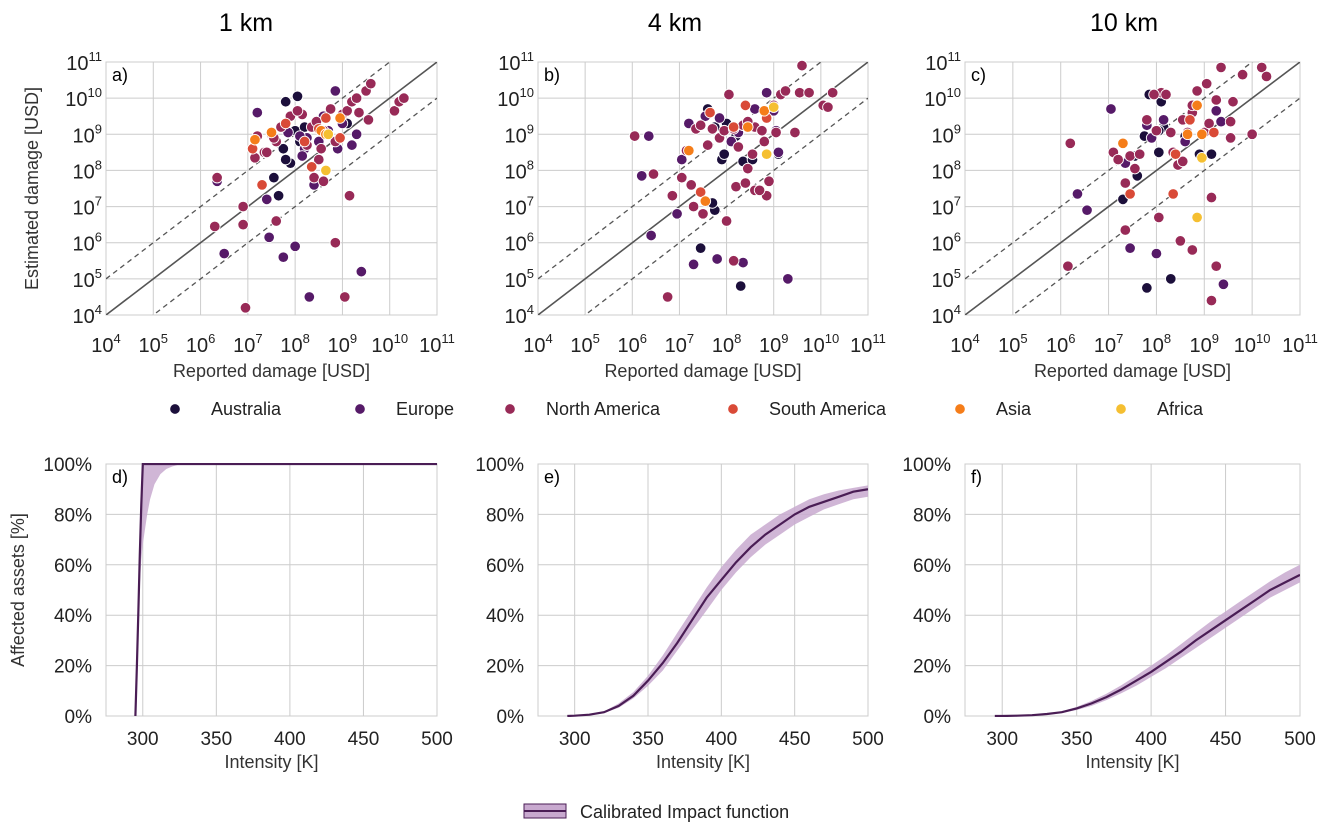 This screenshot has height=822, width=1322. I want to click on y-tick-label: 10⁹, so click(87, 134).